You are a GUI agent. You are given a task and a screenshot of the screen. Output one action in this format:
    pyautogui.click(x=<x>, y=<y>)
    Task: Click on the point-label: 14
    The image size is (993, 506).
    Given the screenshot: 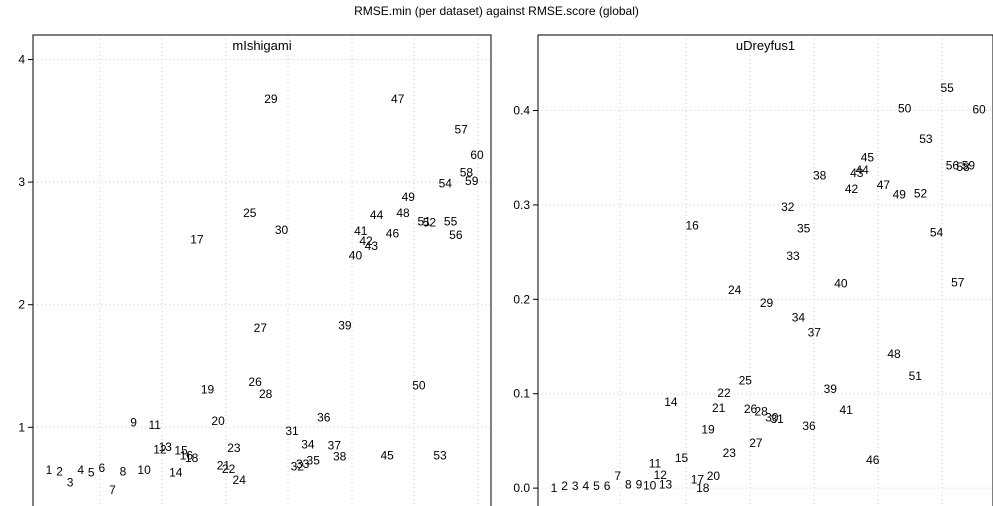 What is the action you would take?
    pyautogui.click(x=671, y=402)
    